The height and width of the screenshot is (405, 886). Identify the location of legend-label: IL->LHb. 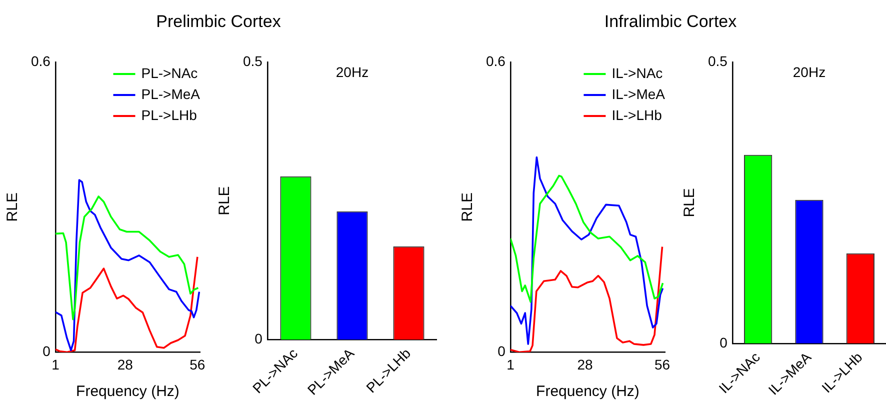
(637, 114).